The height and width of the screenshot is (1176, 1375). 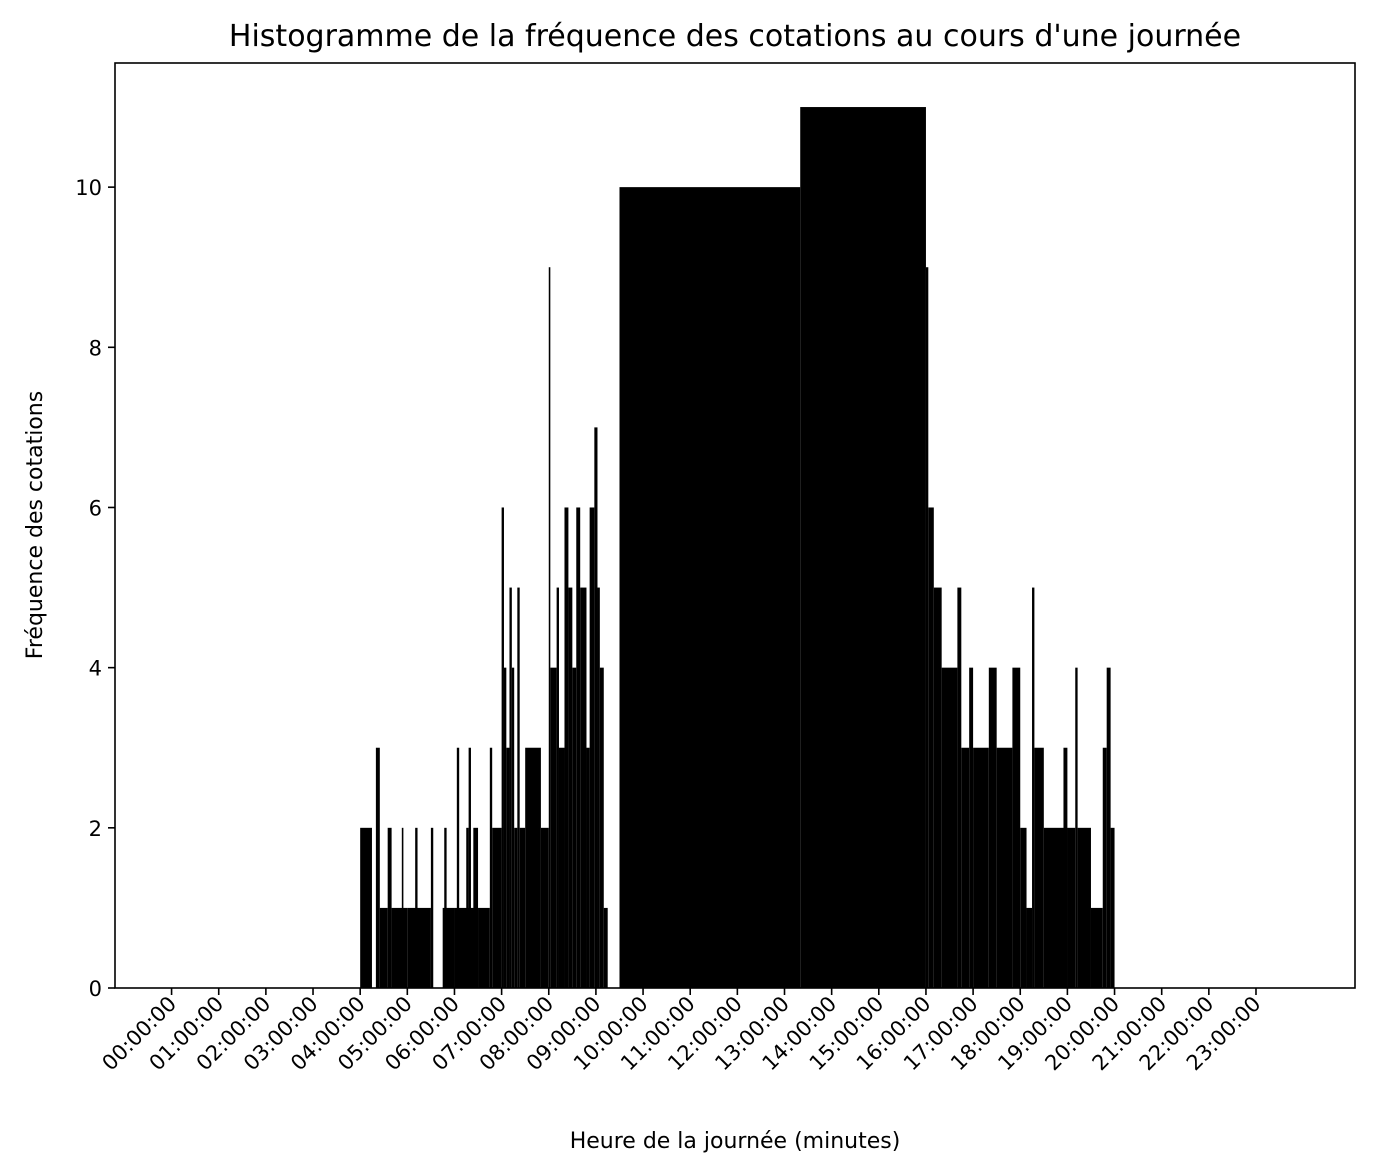 What do you see at coordinates (95, 669) in the screenshot?
I see `y-tick-label-2: 4` at bounding box center [95, 669].